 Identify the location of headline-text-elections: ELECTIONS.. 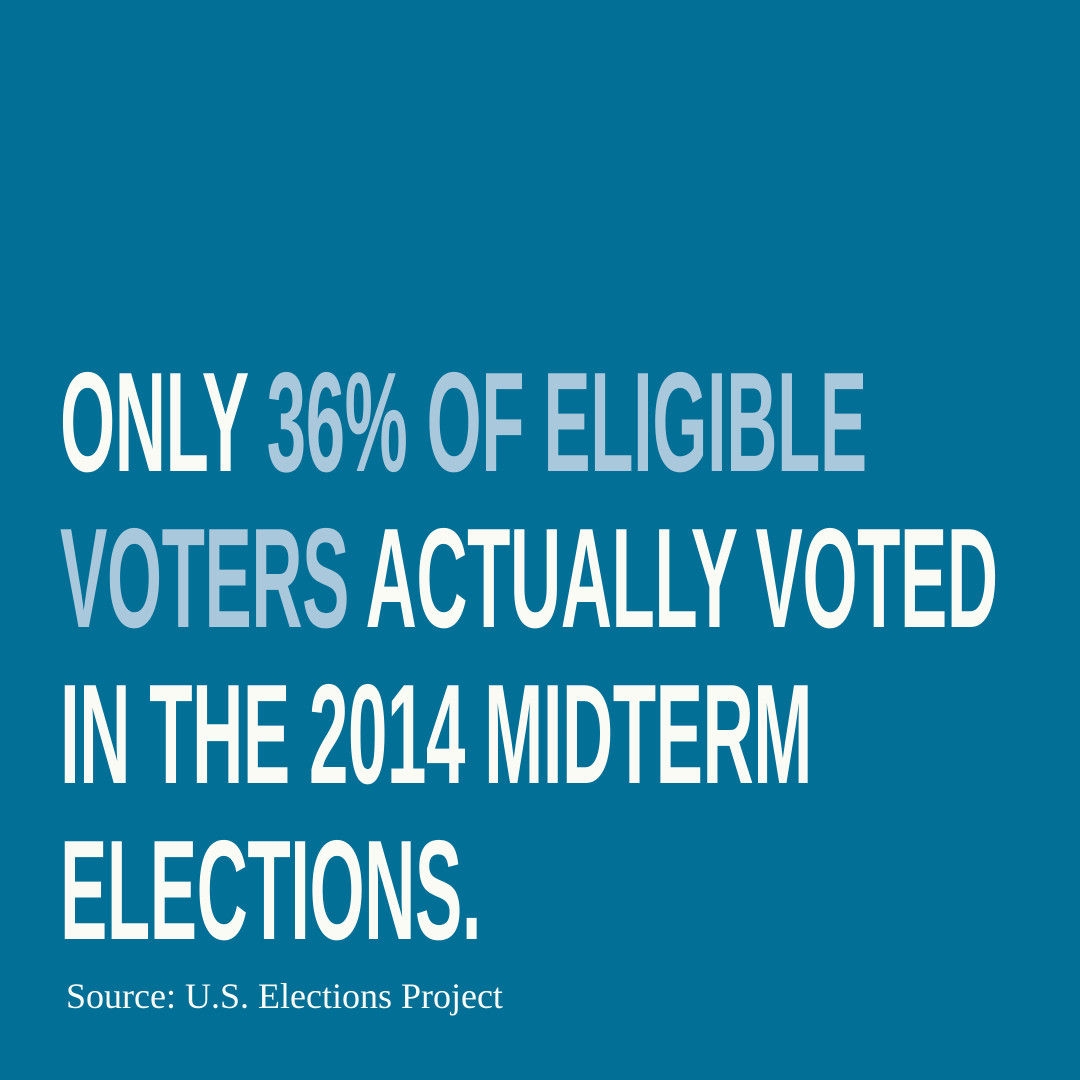
(271, 890).